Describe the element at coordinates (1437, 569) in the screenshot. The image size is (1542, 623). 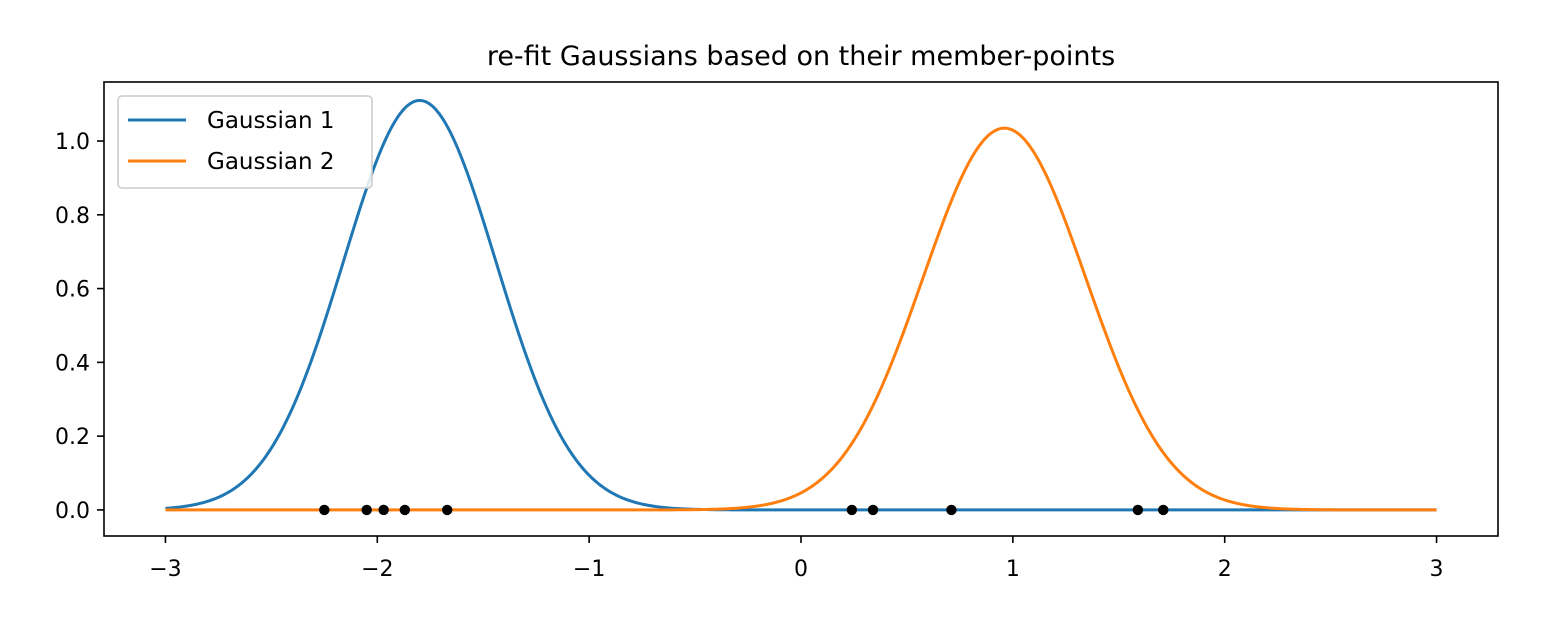
I see `x-tick-label: 3` at that location.